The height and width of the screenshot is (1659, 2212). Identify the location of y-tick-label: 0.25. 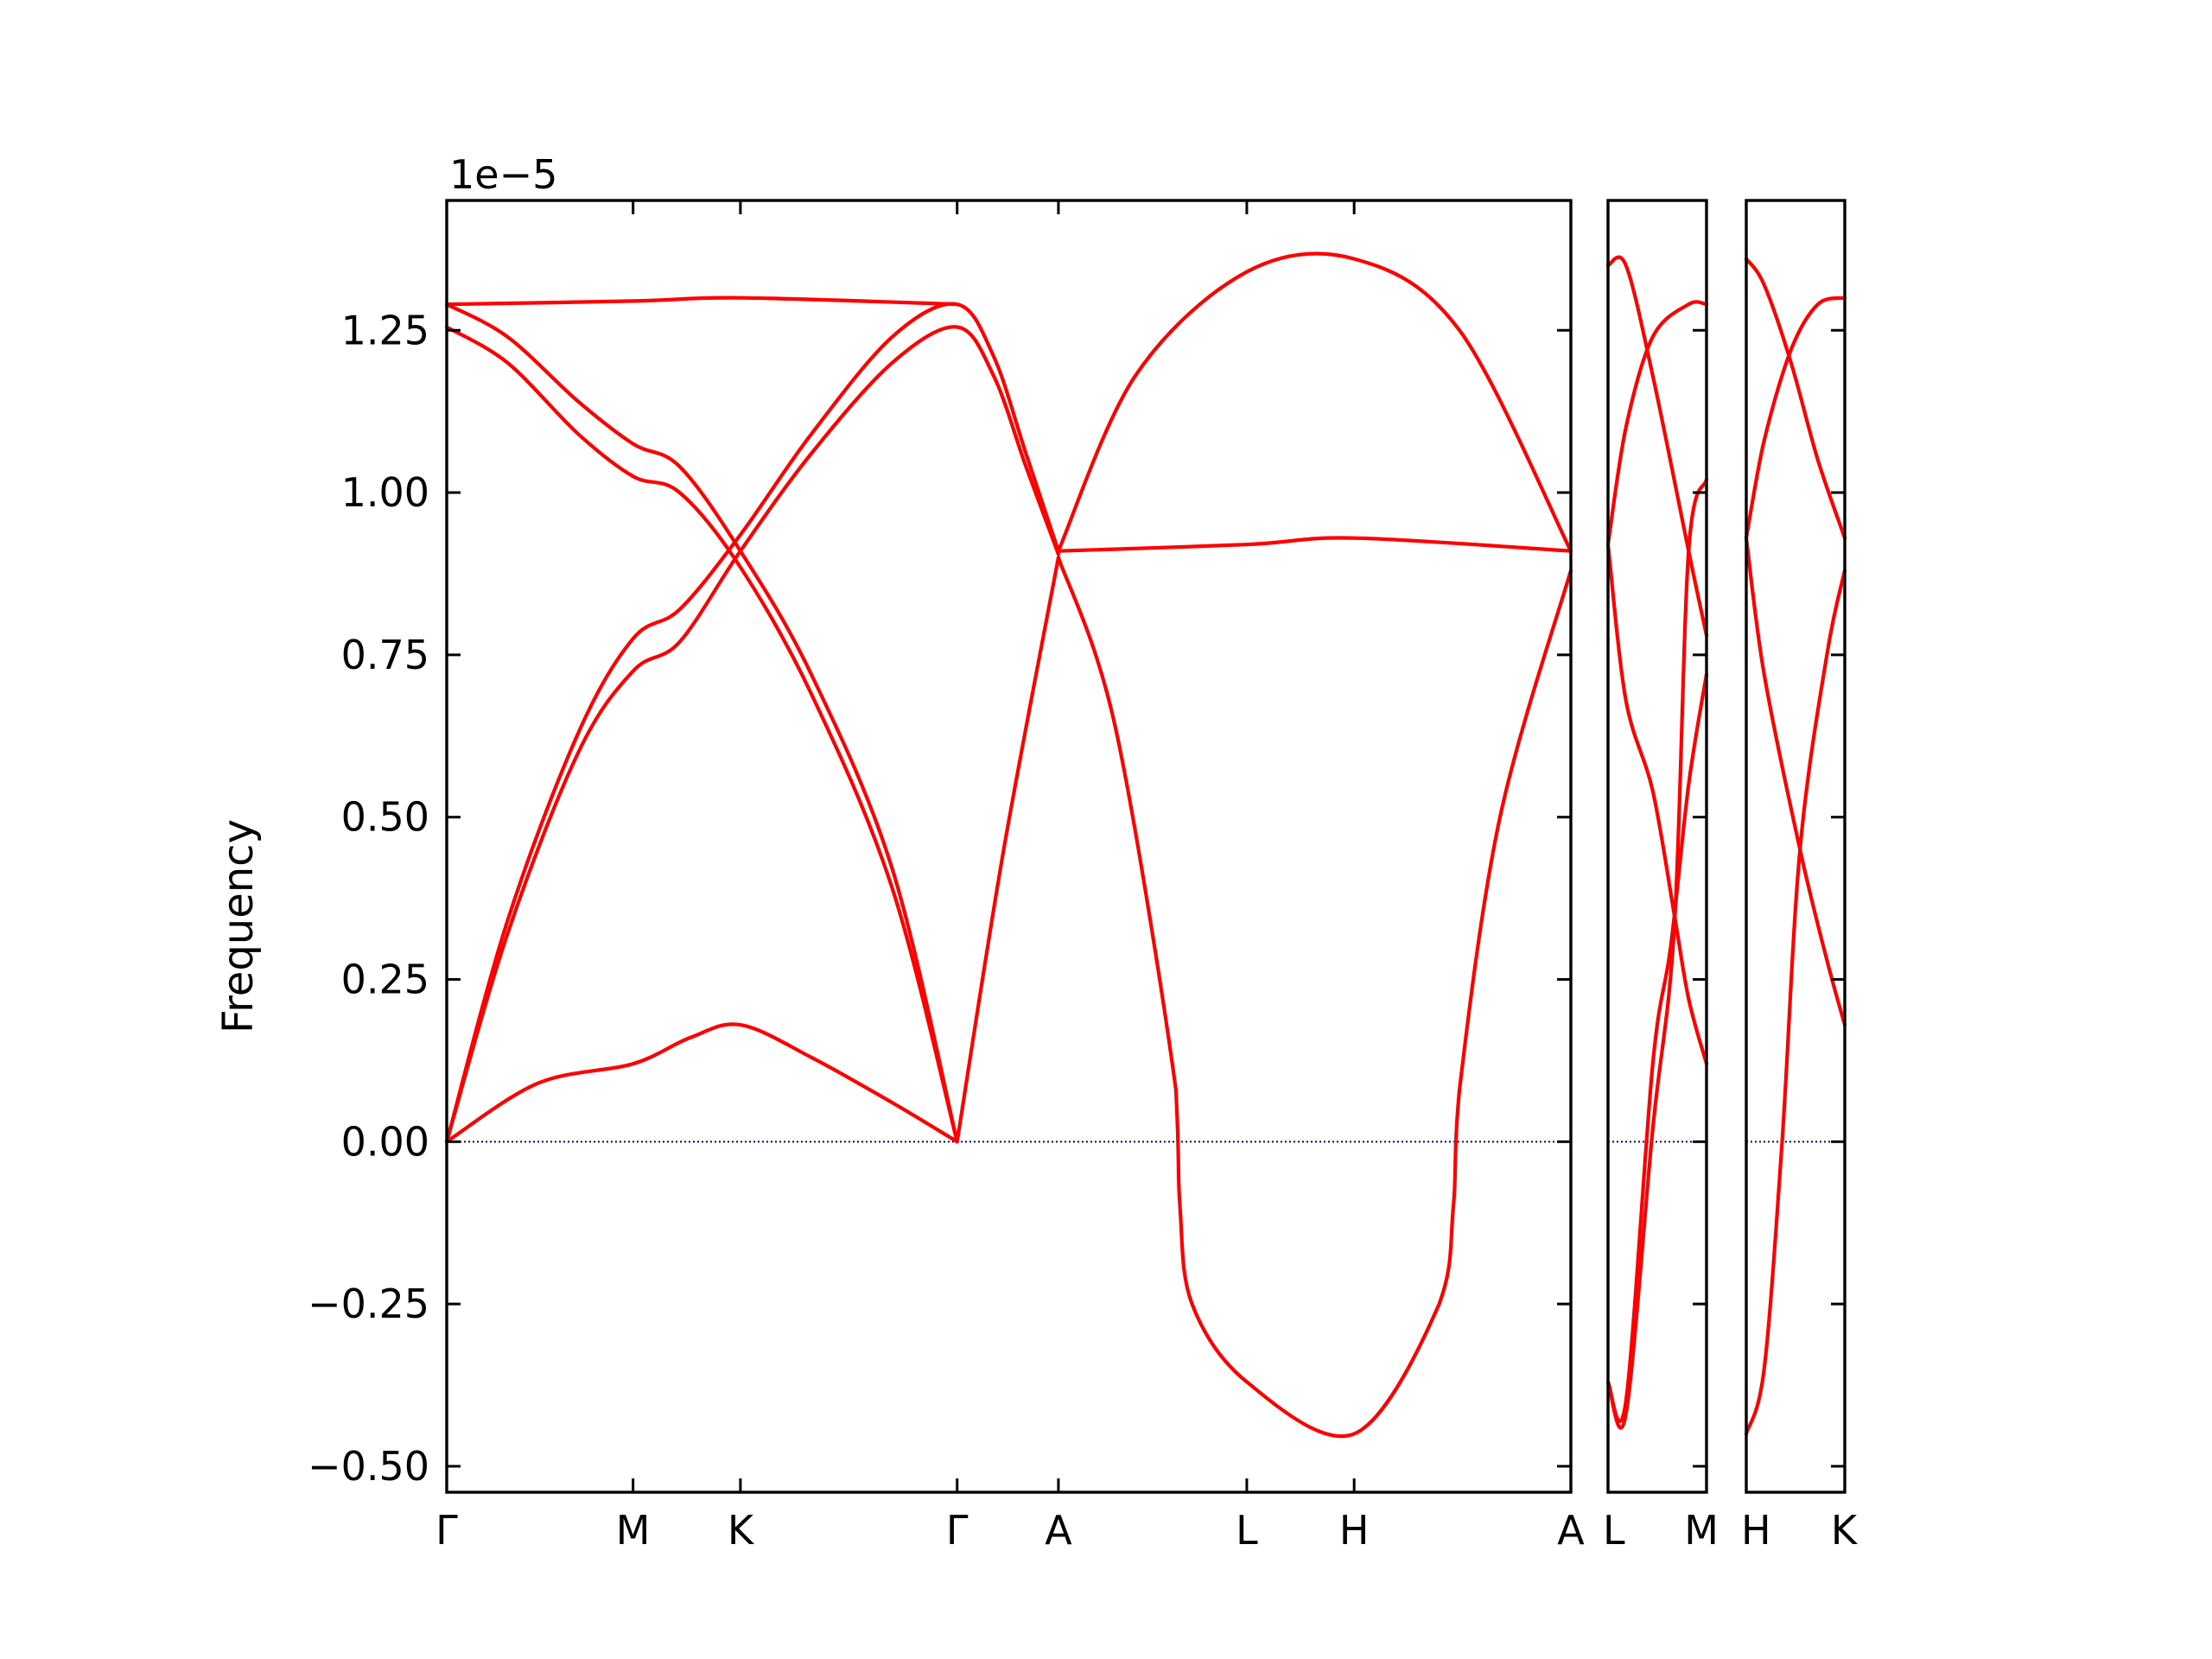
(385, 980).